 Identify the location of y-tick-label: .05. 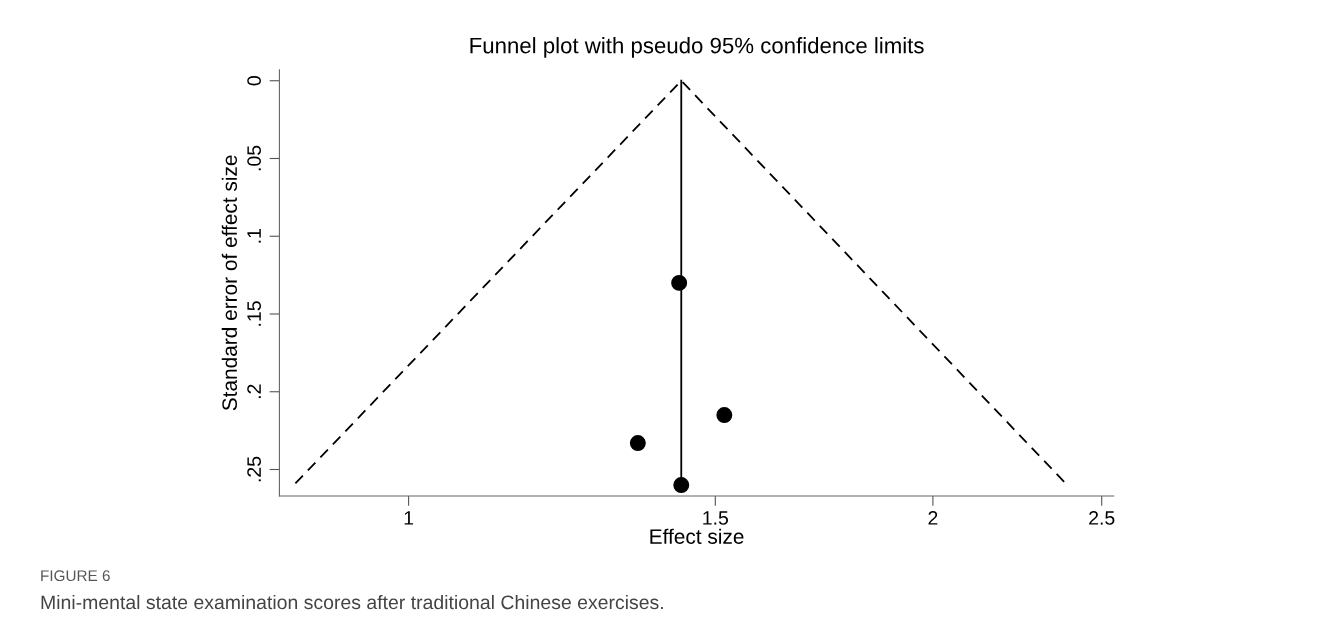
(254, 158).